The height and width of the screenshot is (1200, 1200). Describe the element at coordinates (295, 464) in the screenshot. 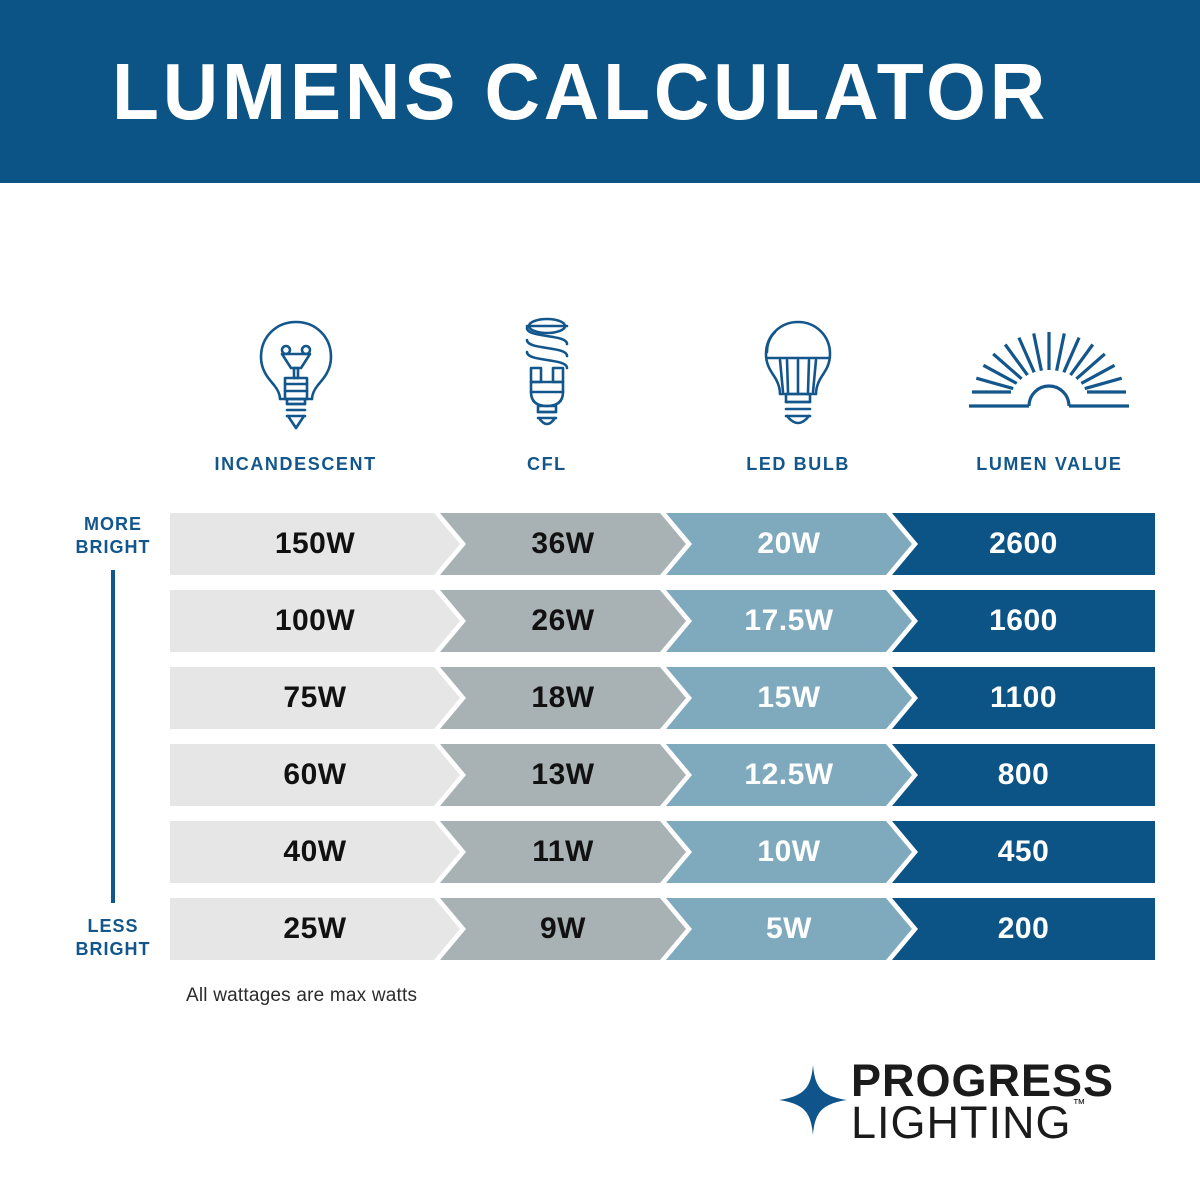

I see `column-label-incandescent: INCANDESCENT` at that location.